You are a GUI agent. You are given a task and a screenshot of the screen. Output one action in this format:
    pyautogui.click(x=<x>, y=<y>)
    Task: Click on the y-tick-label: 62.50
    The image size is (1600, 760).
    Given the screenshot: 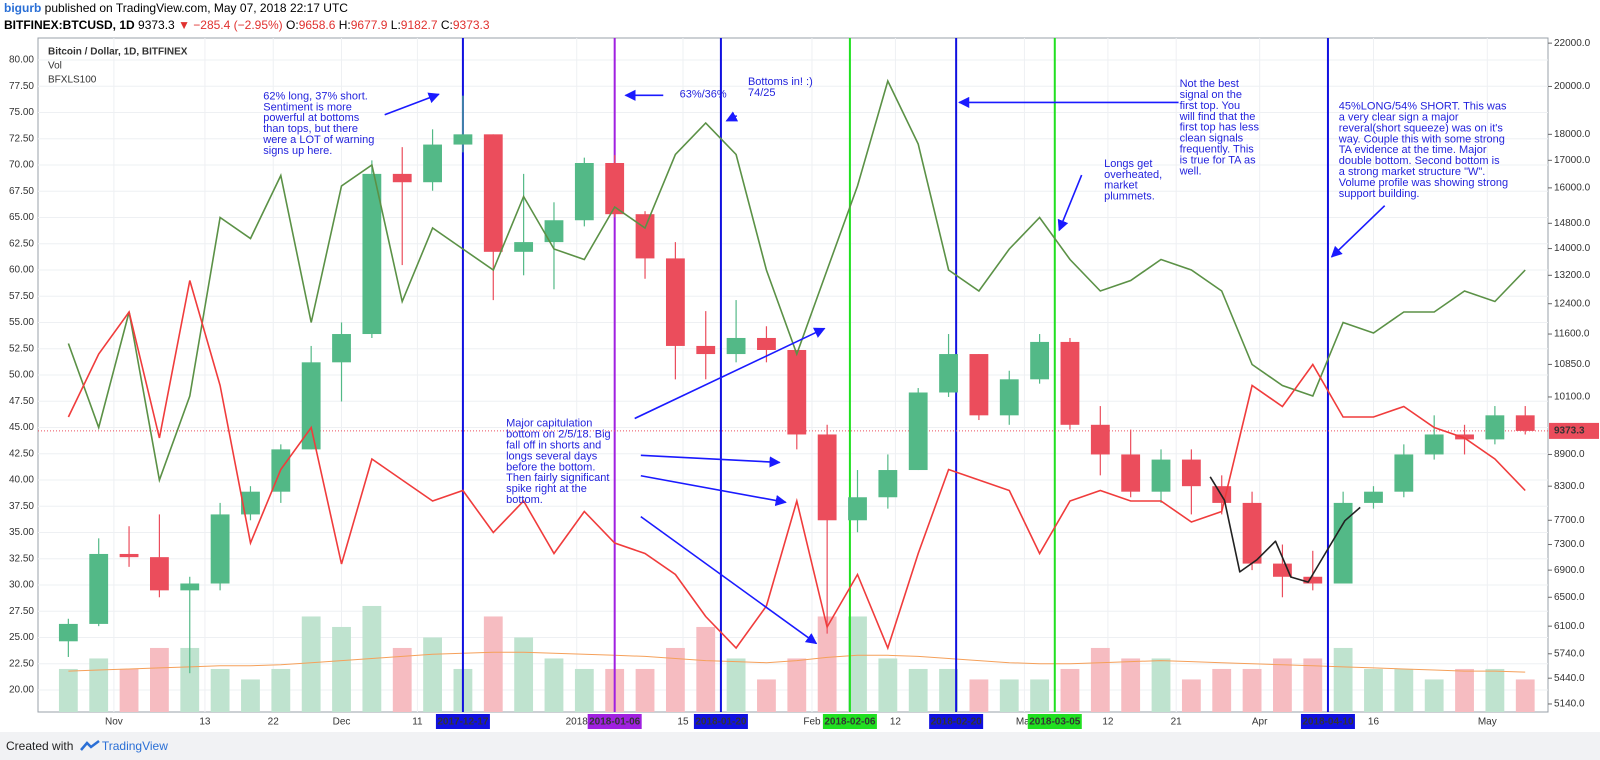 What is the action you would take?
    pyautogui.click(x=21, y=243)
    